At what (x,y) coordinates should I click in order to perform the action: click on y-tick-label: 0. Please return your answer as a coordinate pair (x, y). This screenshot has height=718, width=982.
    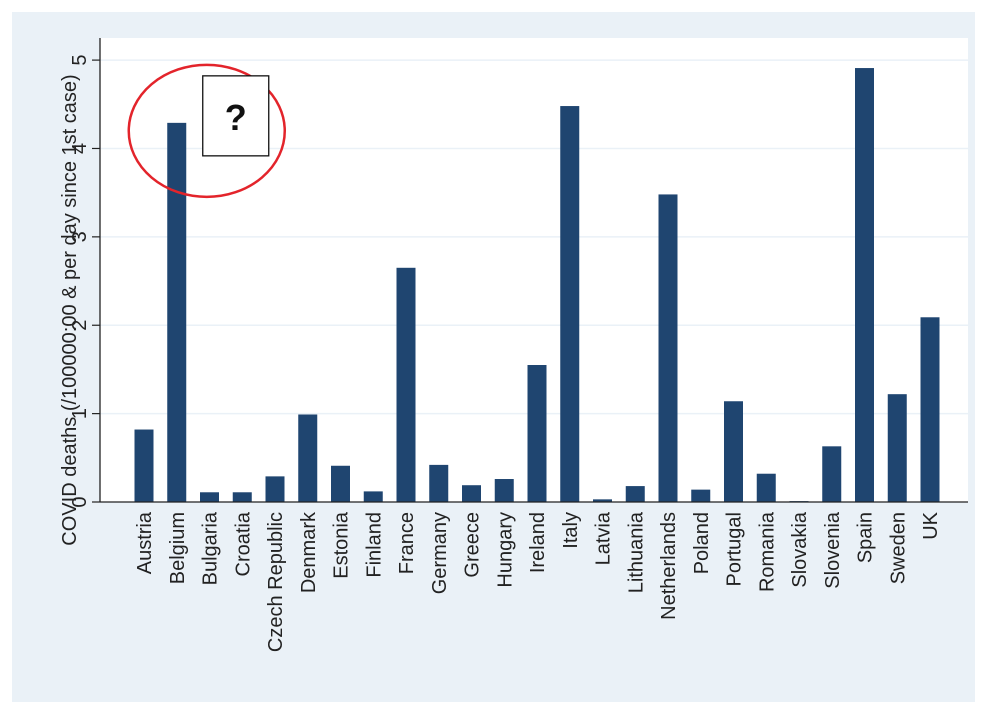
    Looking at the image, I should click on (80, 501).